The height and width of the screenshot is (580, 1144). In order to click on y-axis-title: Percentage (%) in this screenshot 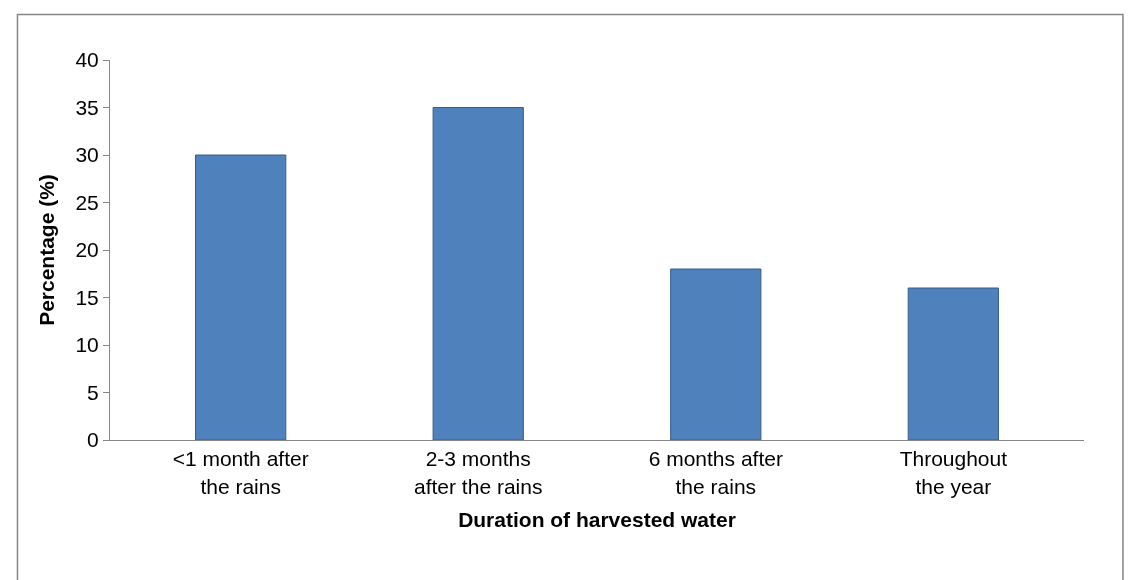, I will do `click(46, 250)`.